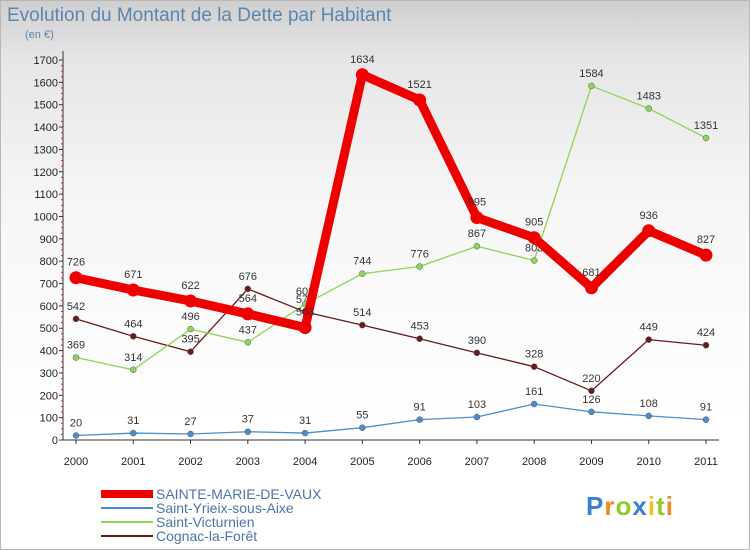  Describe the element at coordinates (419, 85) in the screenshot. I see `data-label: 1521` at that location.